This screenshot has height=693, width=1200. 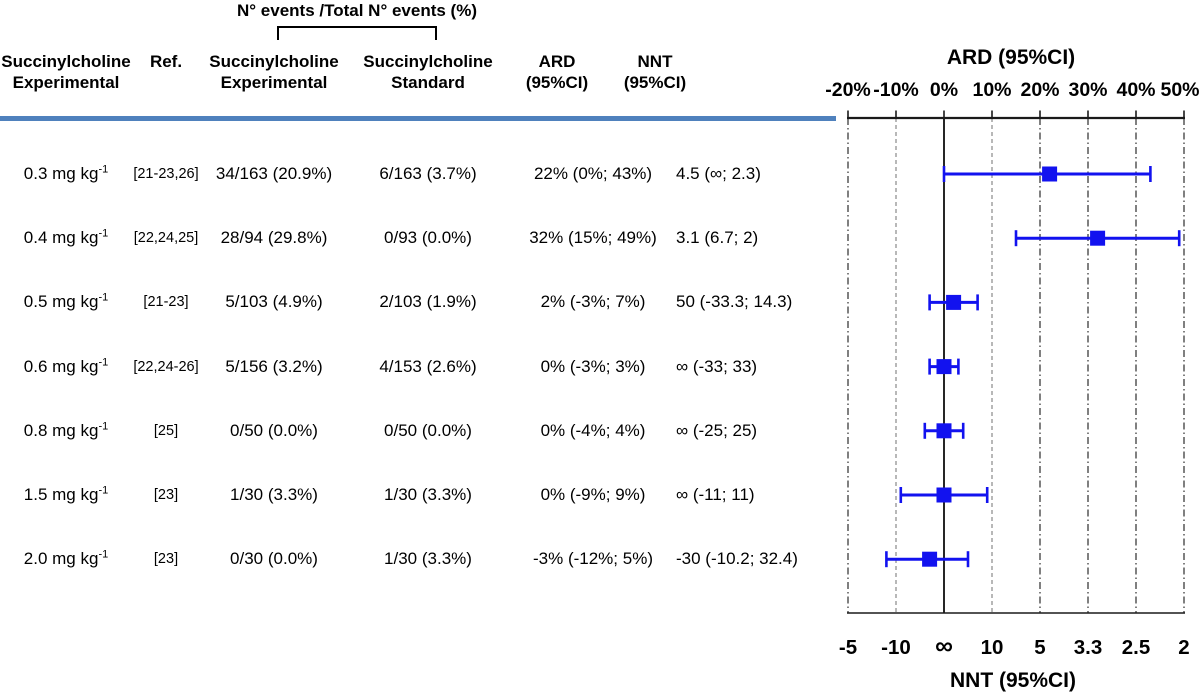 I want to click on ard-cell: 0% (-9%; 9%), so click(x=593, y=494).